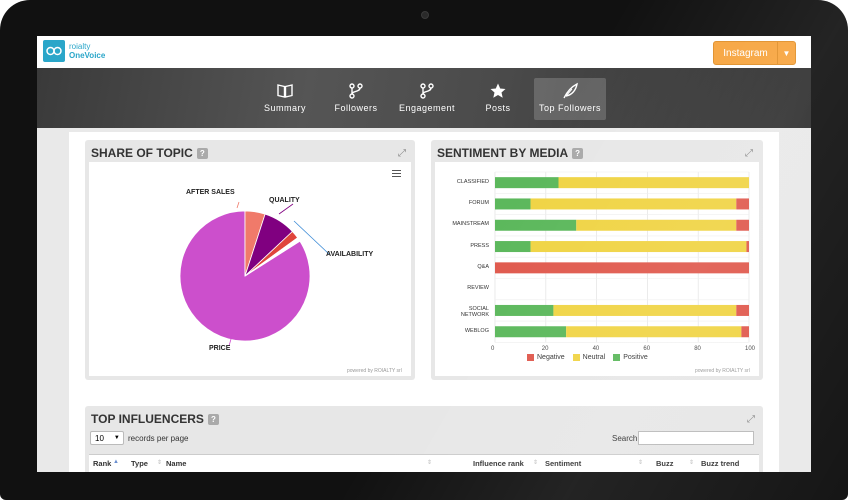  What do you see at coordinates (647, 349) in the screenshot?
I see `x-tick-label: 60` at bounding box center [647, 349].